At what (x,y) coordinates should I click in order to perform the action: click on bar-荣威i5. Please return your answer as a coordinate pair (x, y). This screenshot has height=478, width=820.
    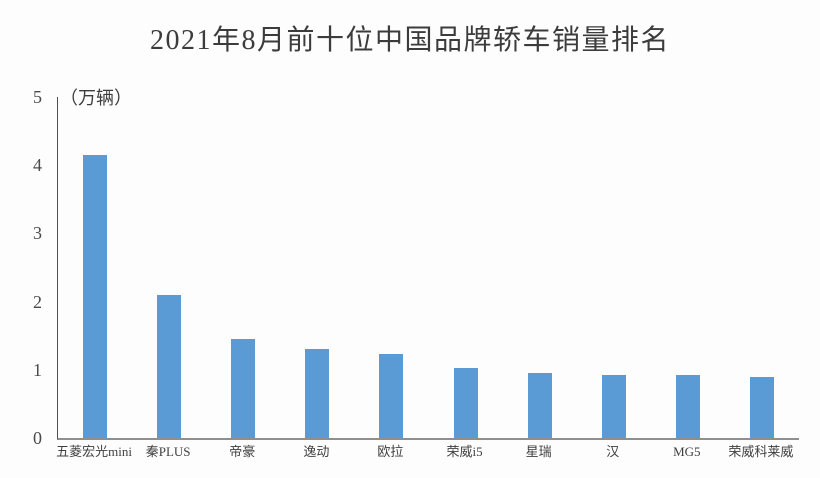
    Looking at the image, I should click on (465, 403).